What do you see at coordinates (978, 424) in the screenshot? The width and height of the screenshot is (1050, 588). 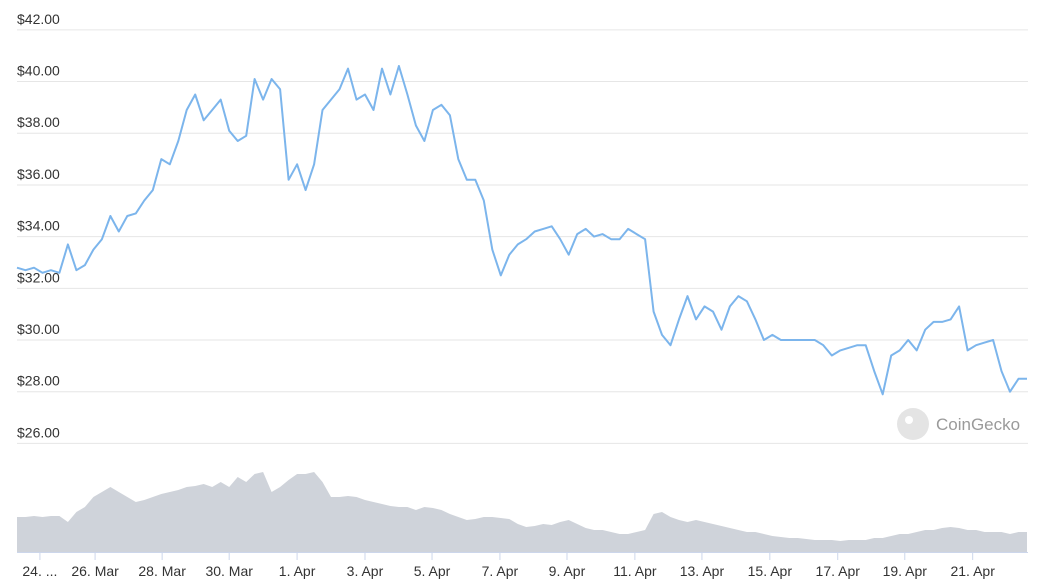 I see `watermark-text: CoinGecko` at bounding box center [978, 424].